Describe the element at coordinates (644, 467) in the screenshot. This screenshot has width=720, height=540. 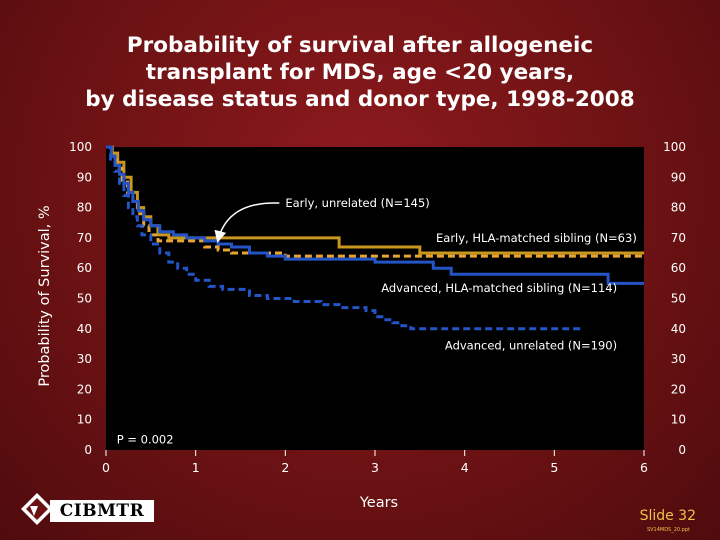
I see `x-tick-label: 6` at that location.